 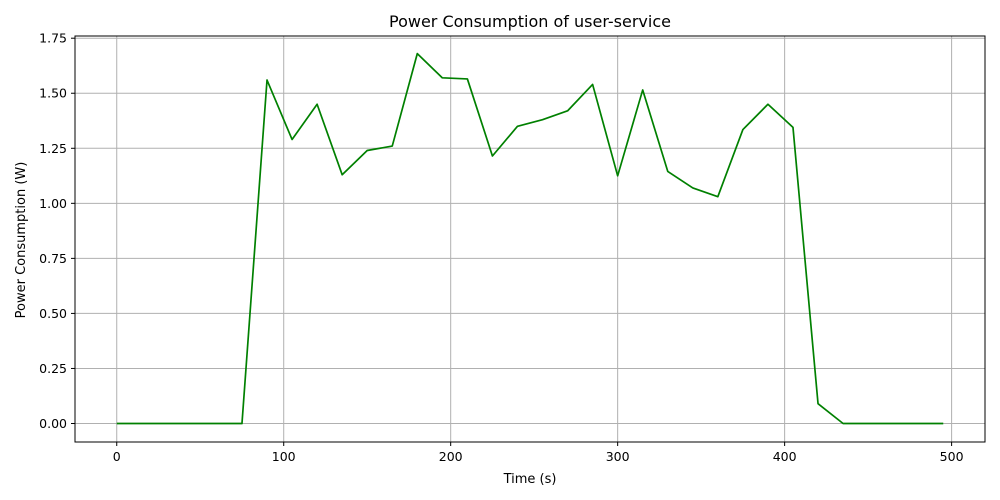 What do you see at coordinates (284, 456) in the screenshot?
I see `x-tick-label: 100` at bounding box center [284, 456].